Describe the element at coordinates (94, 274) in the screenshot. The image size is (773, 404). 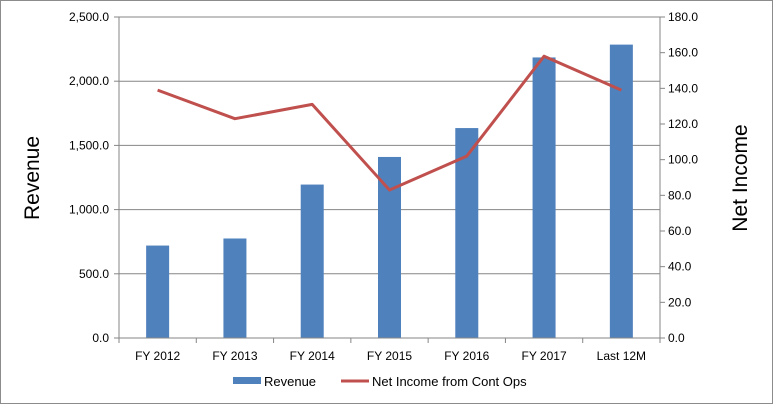
I see `left-axis-tick-label: 500.0` at that location.